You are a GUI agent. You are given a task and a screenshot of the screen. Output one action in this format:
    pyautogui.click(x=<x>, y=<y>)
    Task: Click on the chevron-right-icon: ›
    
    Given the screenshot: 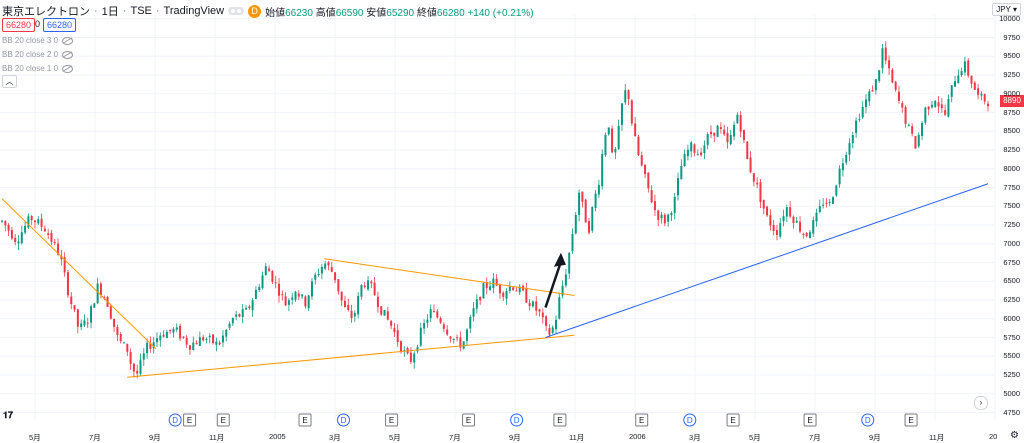 What is the action you would take?
    pyautogui.click(x=981, y=403)
    